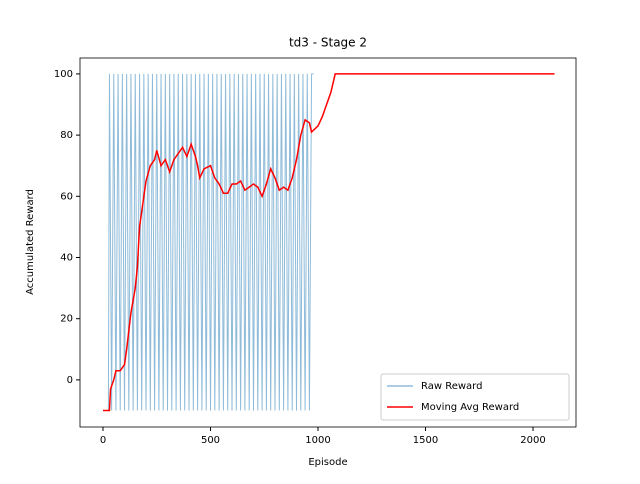 Image resolution: width=640 pixels, height=484 pixels. I want to click on legend-label: Raw Reward, so click(451, 386).